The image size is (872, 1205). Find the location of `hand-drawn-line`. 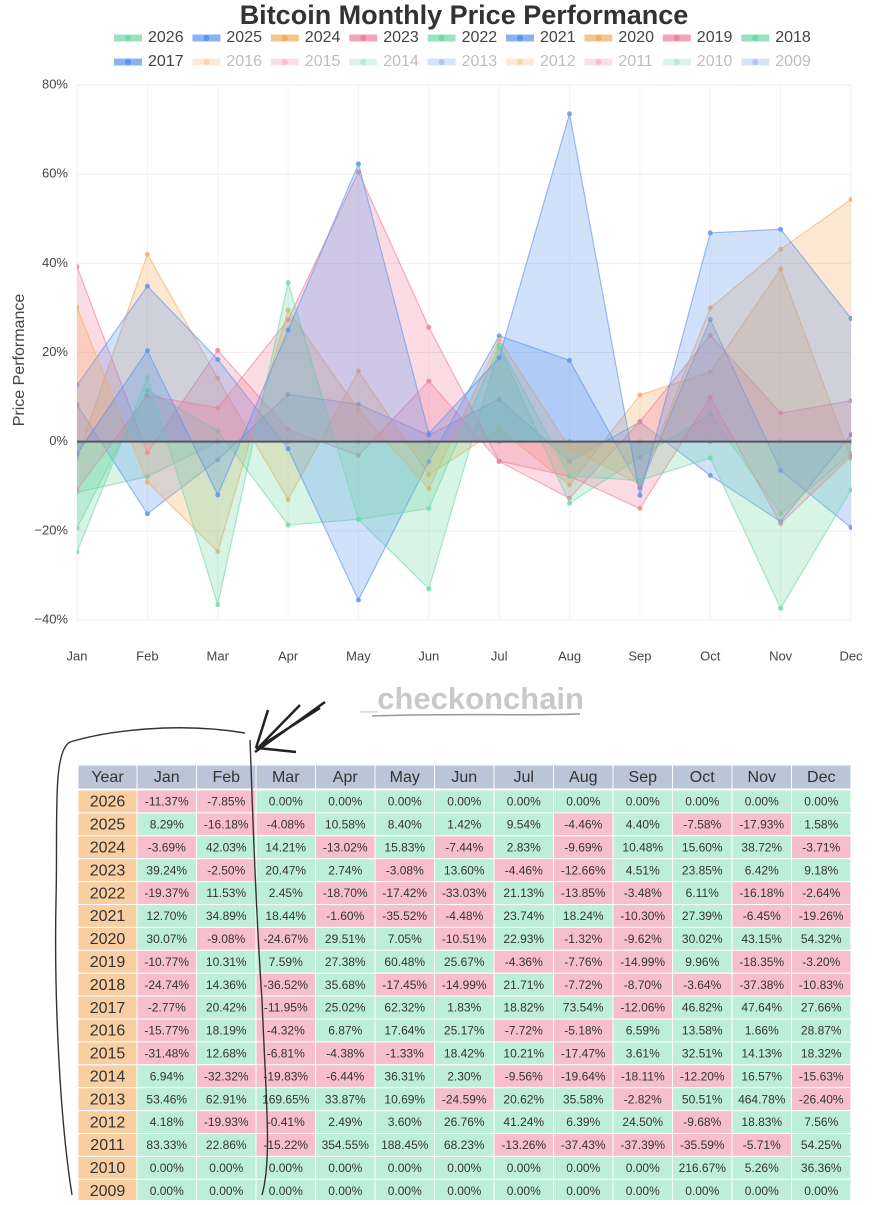

hand-drawn-line is located at coordinates (259, 967).